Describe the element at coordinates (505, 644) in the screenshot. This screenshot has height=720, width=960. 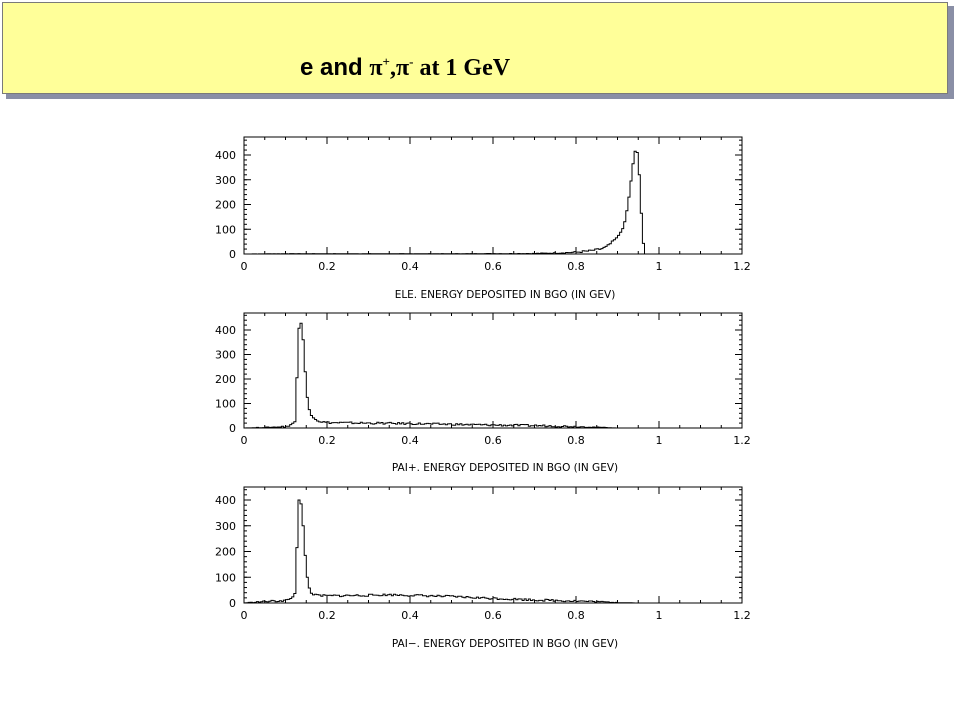
I see `x-axis-label: PAI−. ENERGY DEPOSITED IN BGO (IN GEV)` at that location.